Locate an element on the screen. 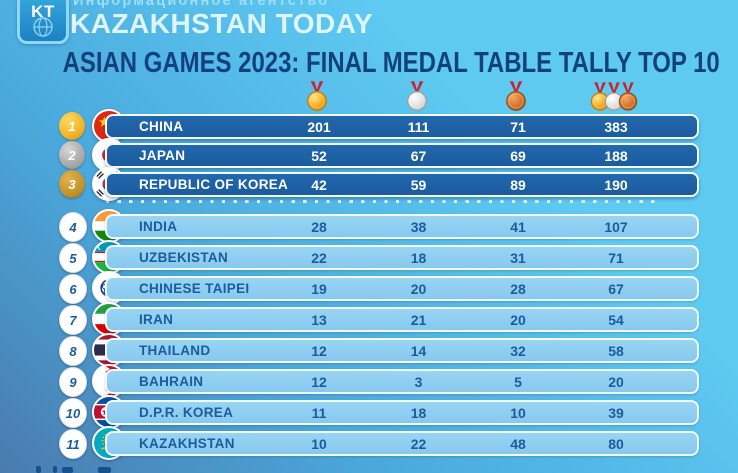 This screenshot has height=473, width=738. silver-count: 3 is located at coordinates (418, 381).